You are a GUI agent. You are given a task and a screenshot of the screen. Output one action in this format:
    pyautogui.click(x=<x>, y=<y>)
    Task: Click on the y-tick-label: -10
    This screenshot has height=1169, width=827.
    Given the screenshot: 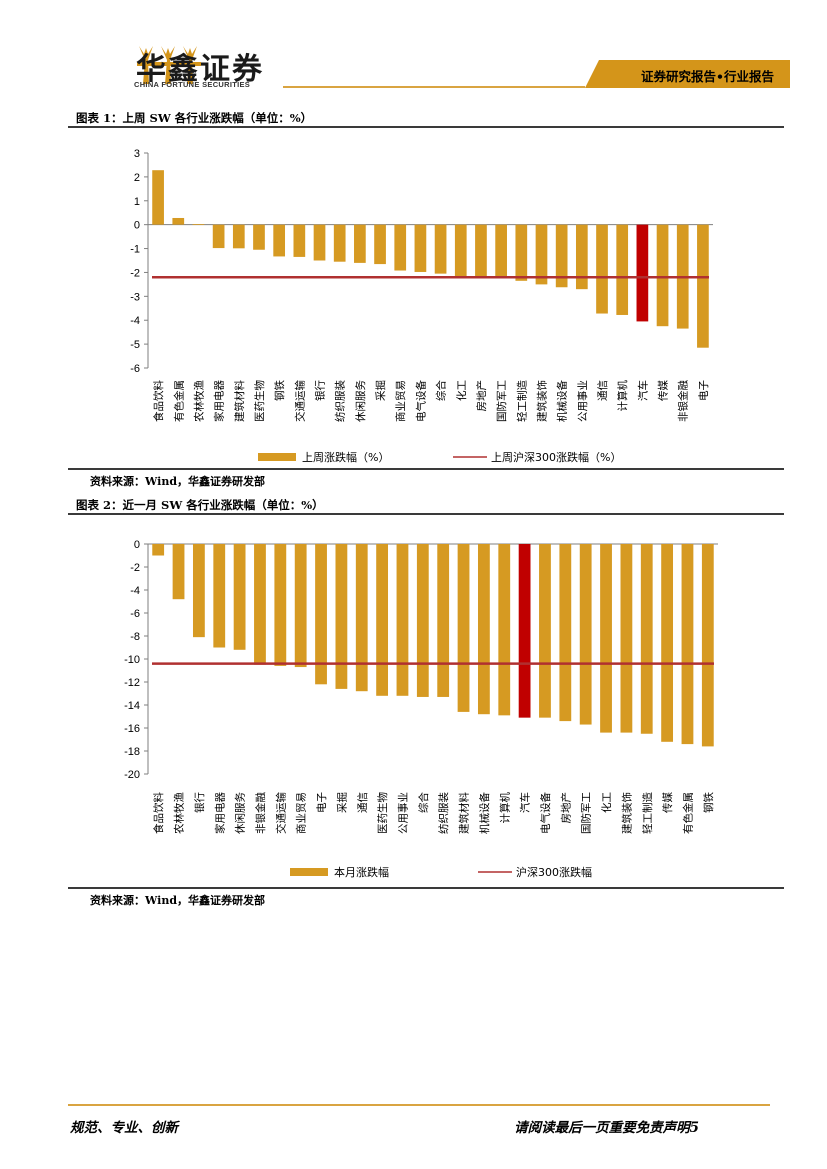 What is the action you would take?
    pyautogui.click(x=132, y=660)
    